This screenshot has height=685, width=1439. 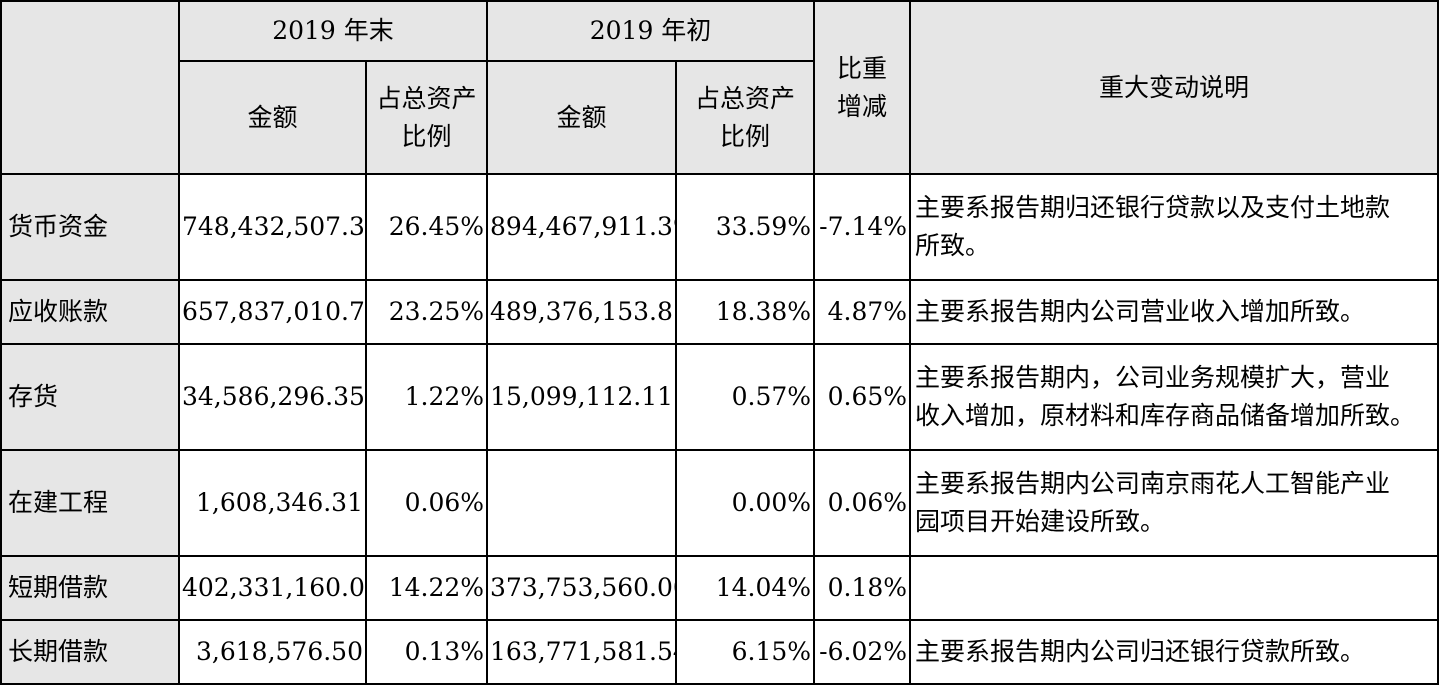 I want to click on header-start-ratio-line2: 比例, so click(x=745, y=136).